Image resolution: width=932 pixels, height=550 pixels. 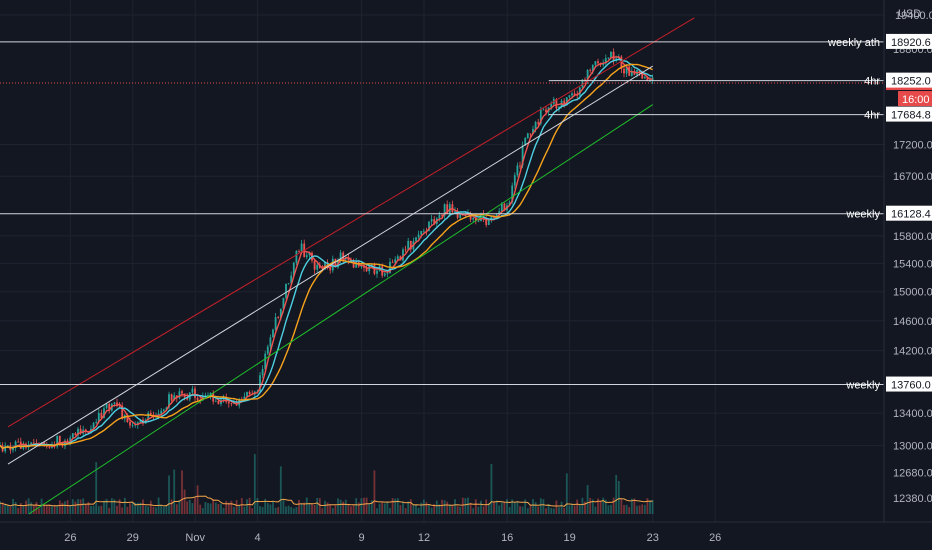 I want to click on currency-label: USD, so click(x=909, y=14).